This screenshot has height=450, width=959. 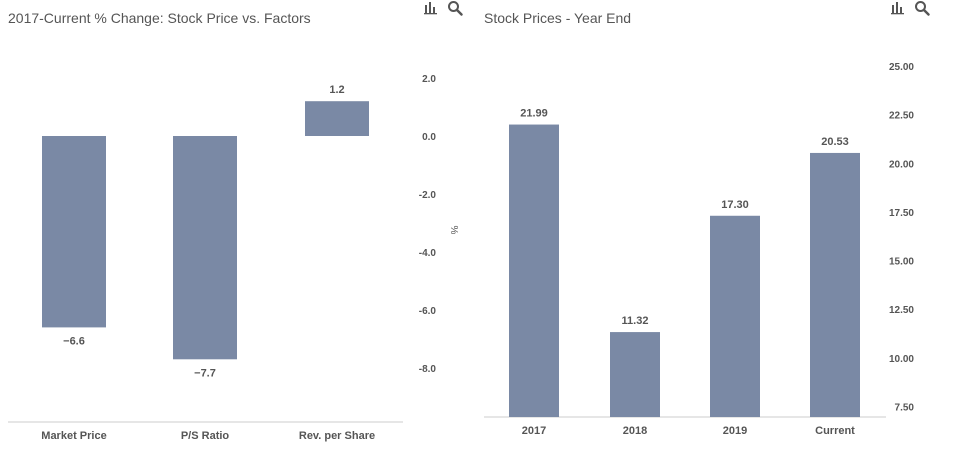 I want to click on data-label: 11.32, so click(x=635, y=321).